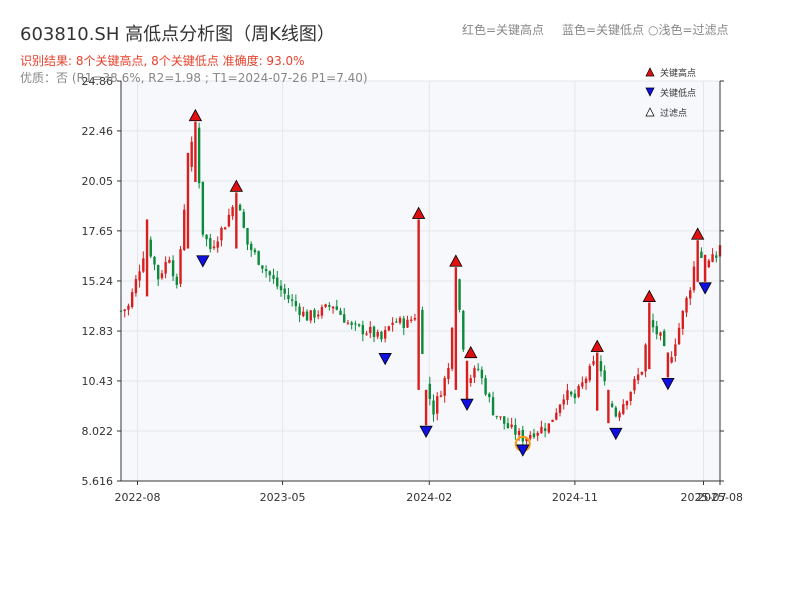  What do you see at coordinates (720, 497) in the screenshot?
I see `x-tick-label: 2025-08` at bounding box center [720, 497].